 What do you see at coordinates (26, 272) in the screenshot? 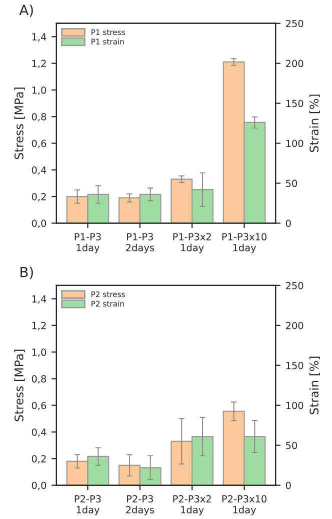
I see `chart-title: B)` at bounding box center [26, 272].